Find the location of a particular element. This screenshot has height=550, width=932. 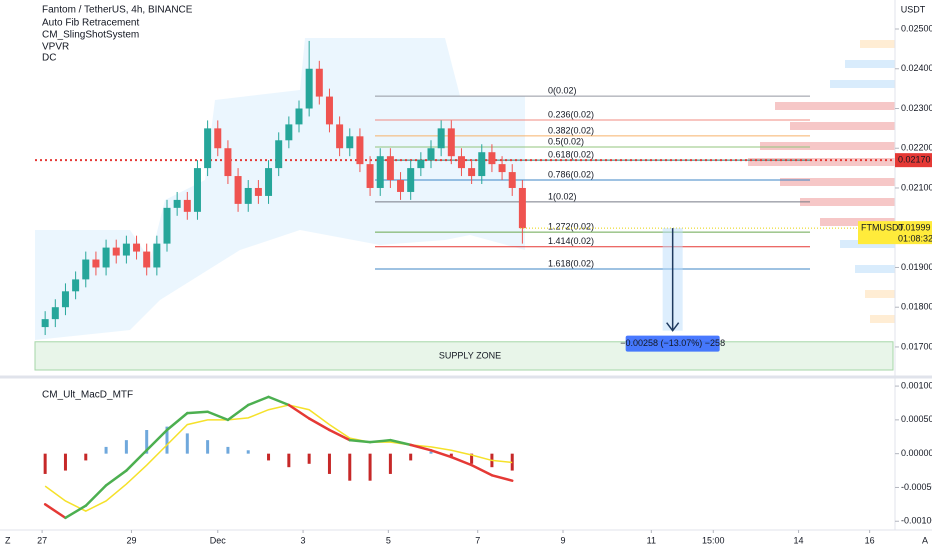

fib-label: 0.382(0.02) is located at coordinates (571, 130).